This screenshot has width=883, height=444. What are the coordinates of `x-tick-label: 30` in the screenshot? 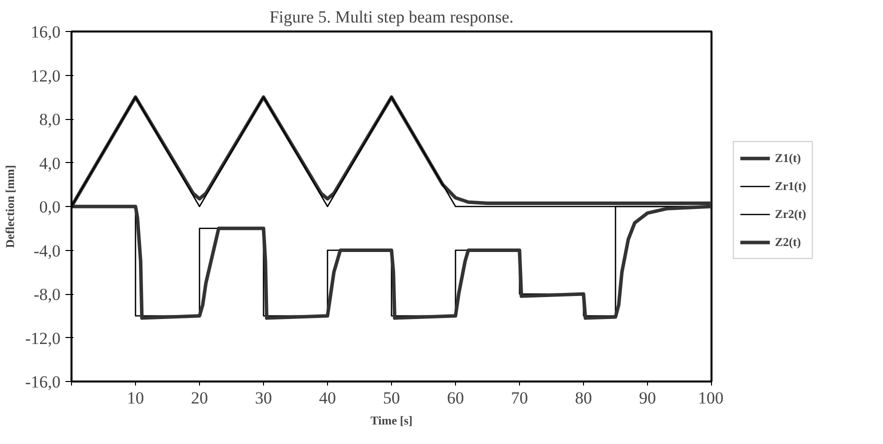 It's located at (263, 398).